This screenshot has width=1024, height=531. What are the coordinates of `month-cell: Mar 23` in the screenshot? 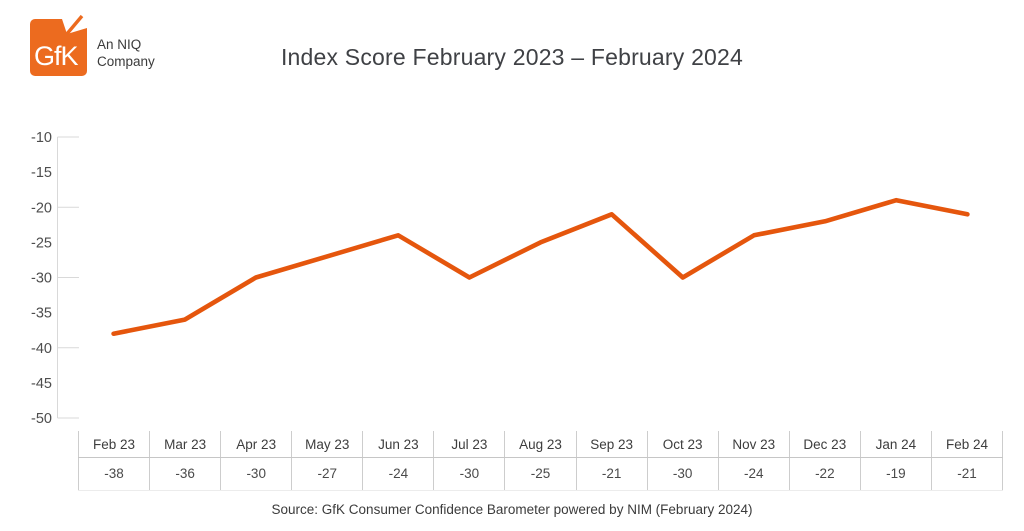 It's located at (184, 444).